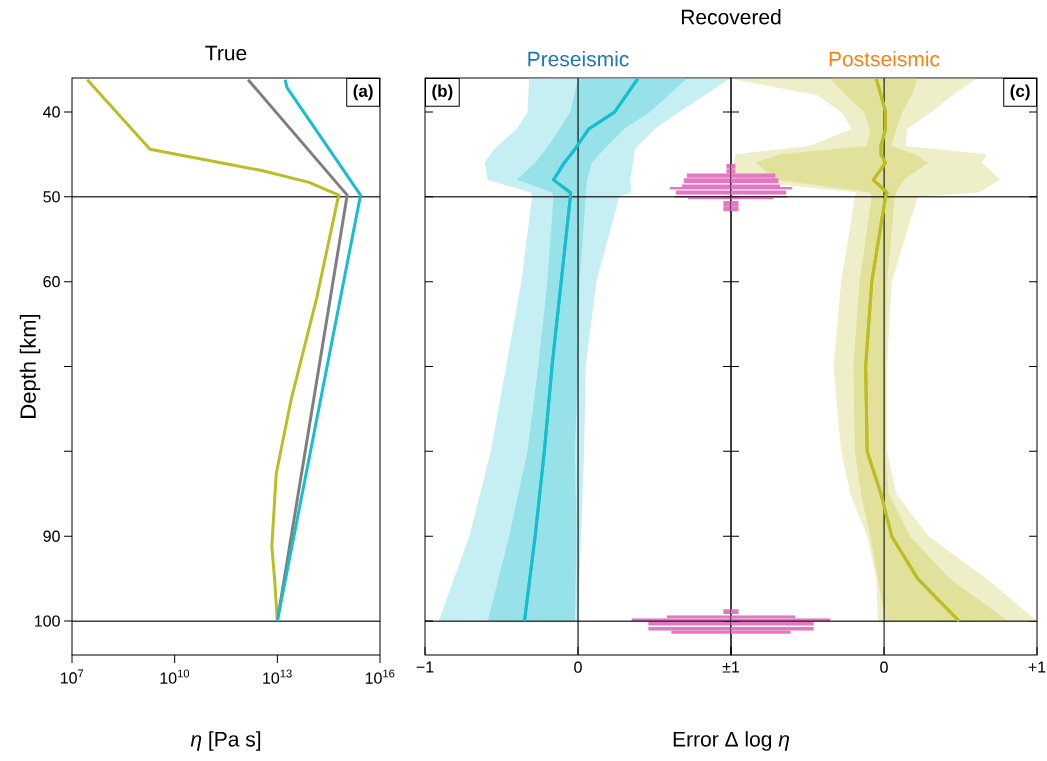  I want to click on chart-subtitle: Preseismic, so click(578, 59).